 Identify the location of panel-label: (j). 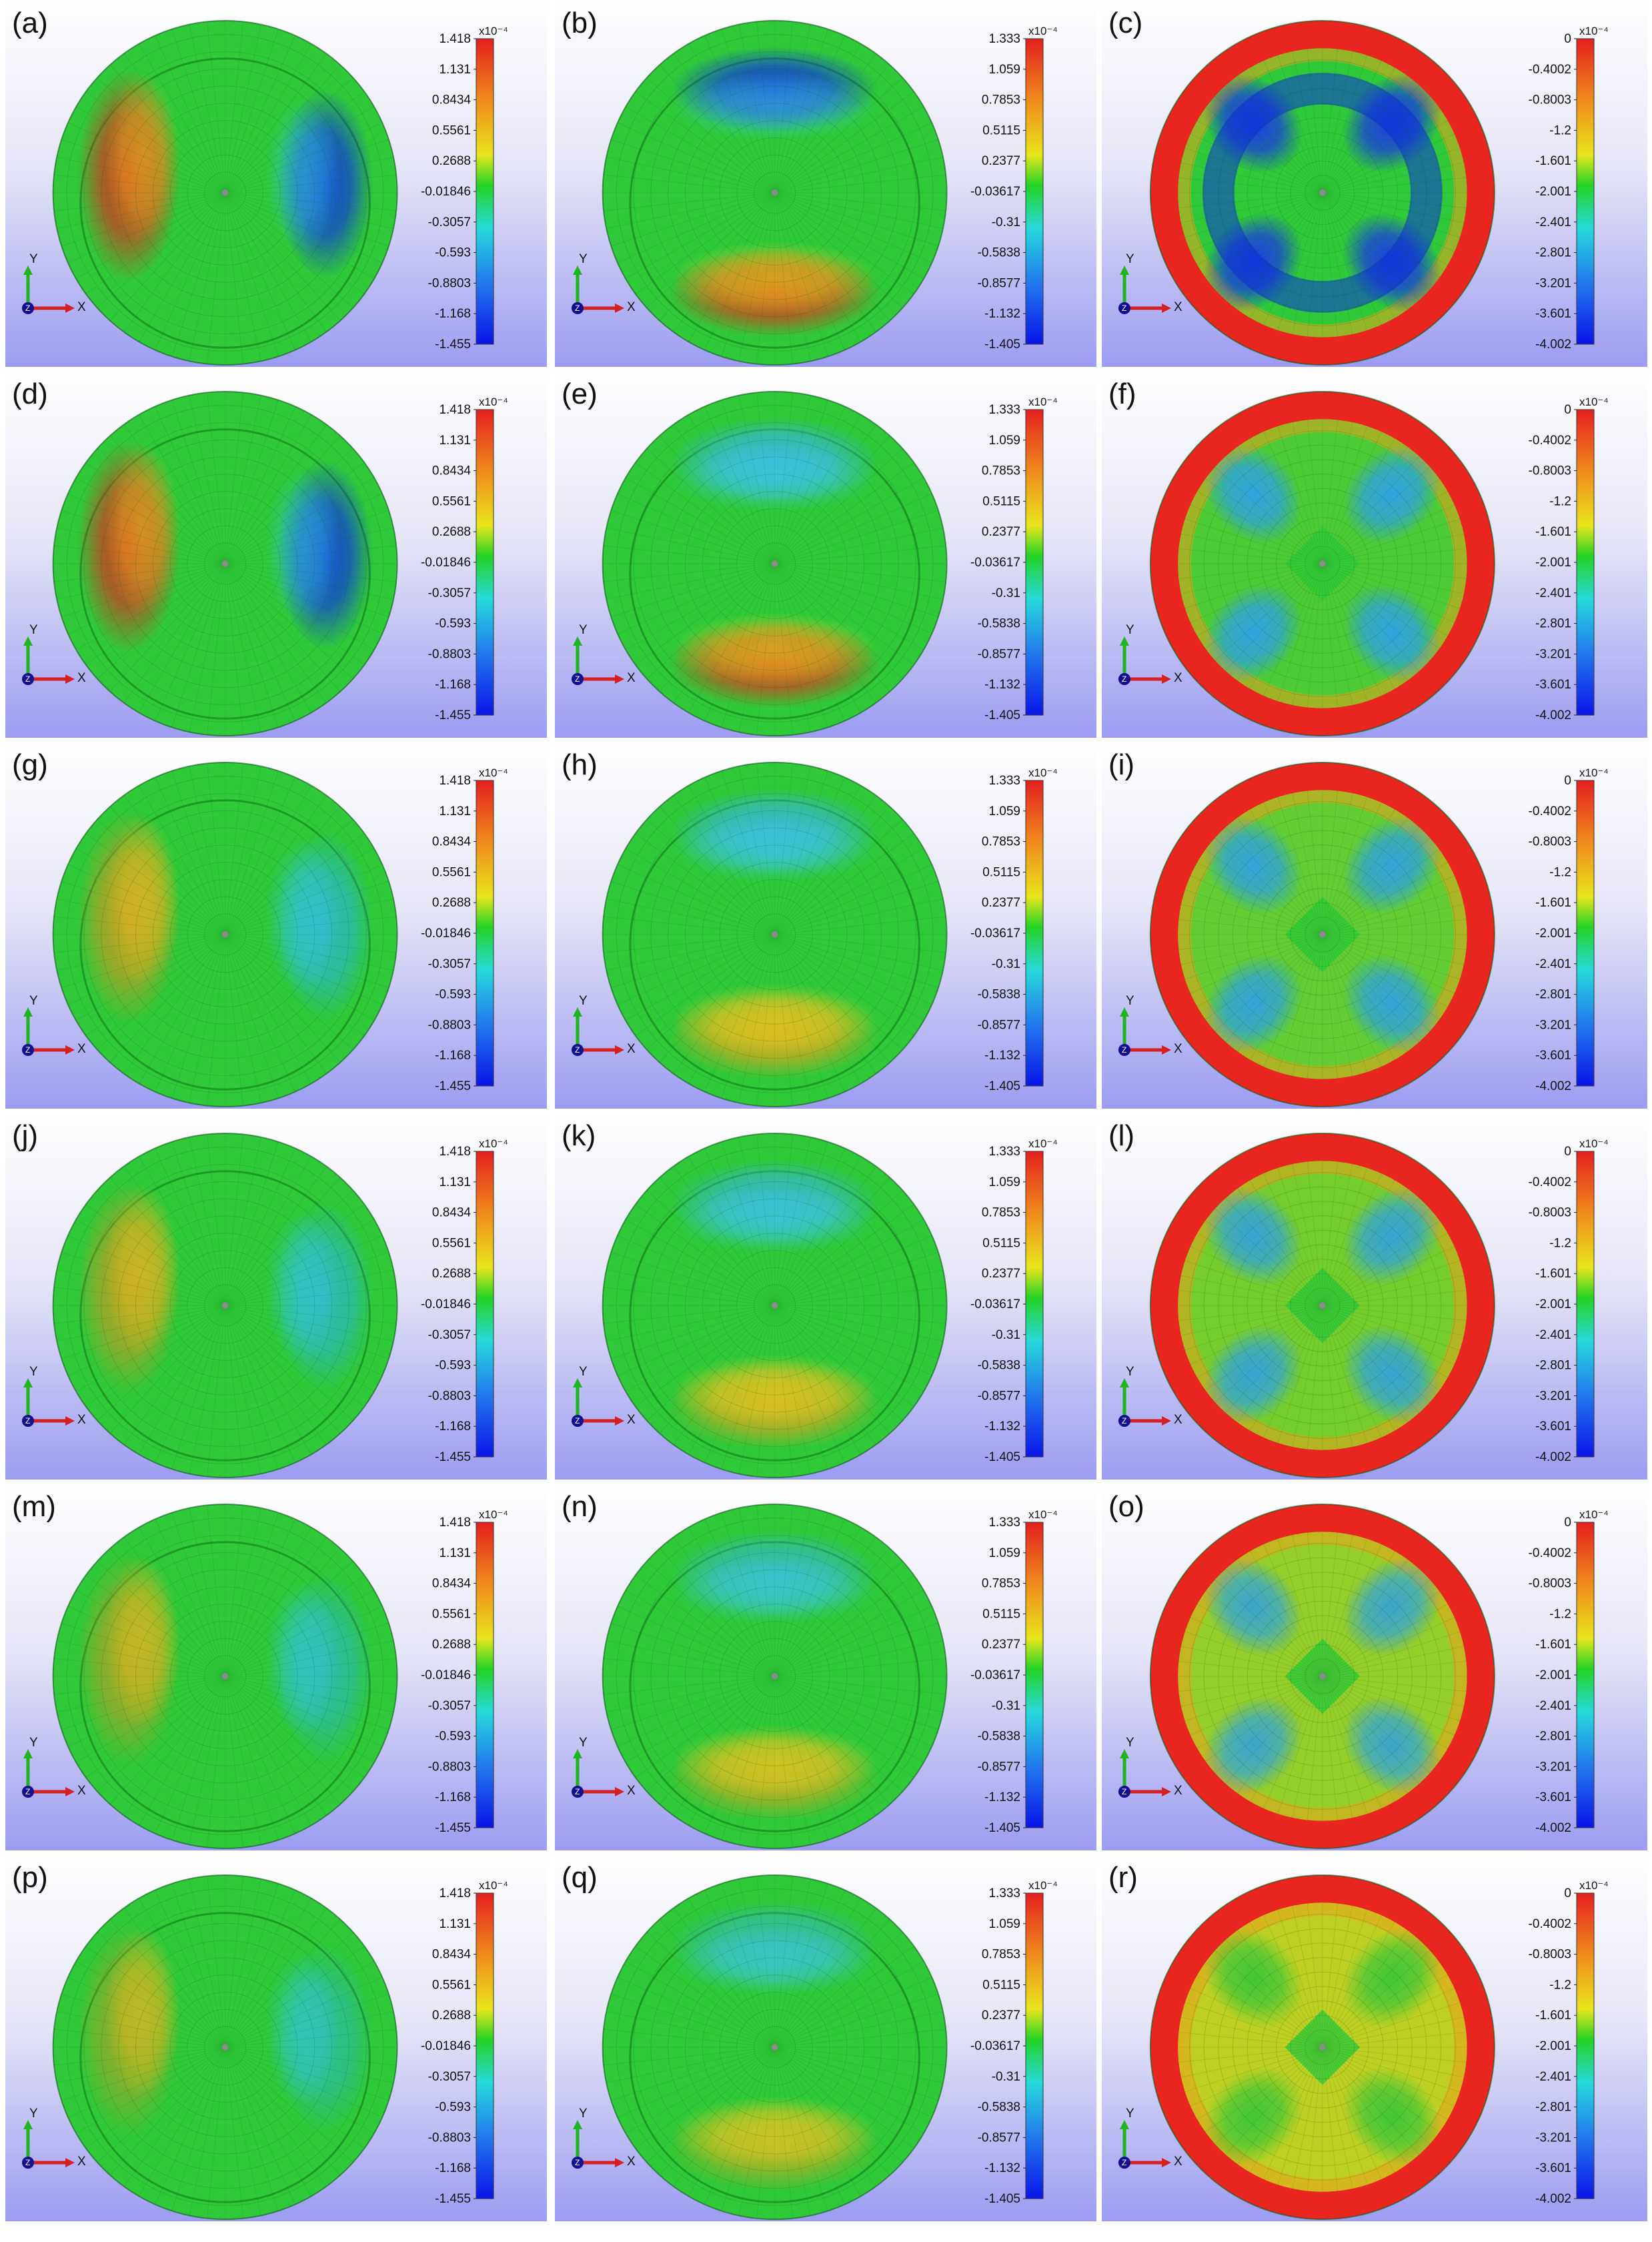
(25, 1135).